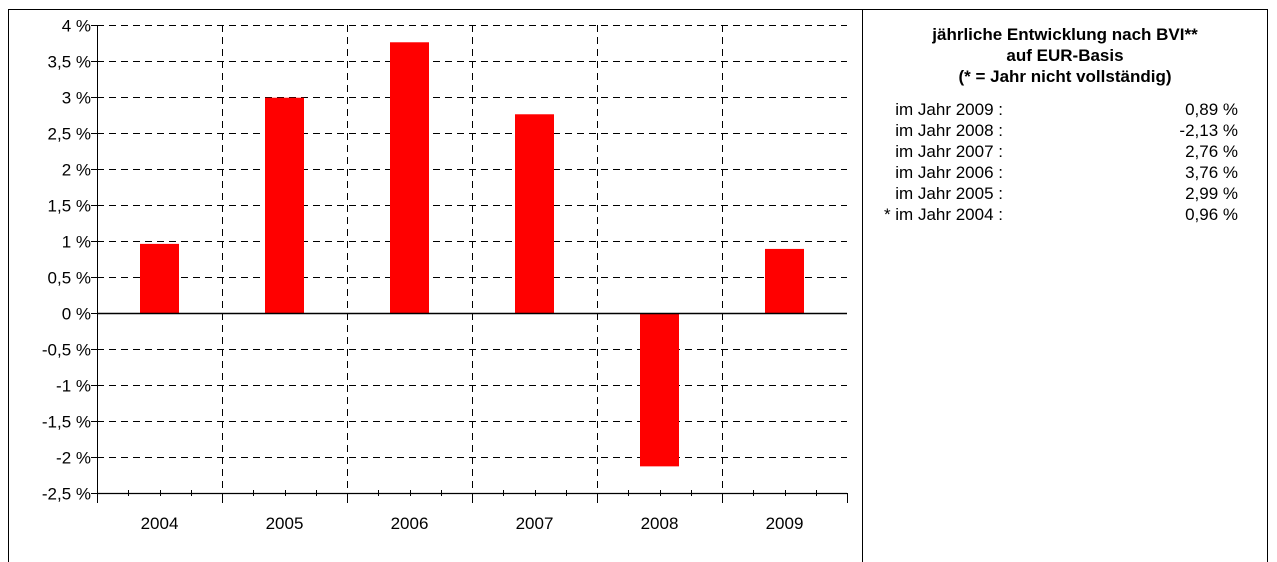 Image resolution: width=1277 pixels, height=562 pixels. What do you see at coordinates (660, 523) in the screenshot?
I see `x-tick-label: 2008` at bounding box center [660, 523].